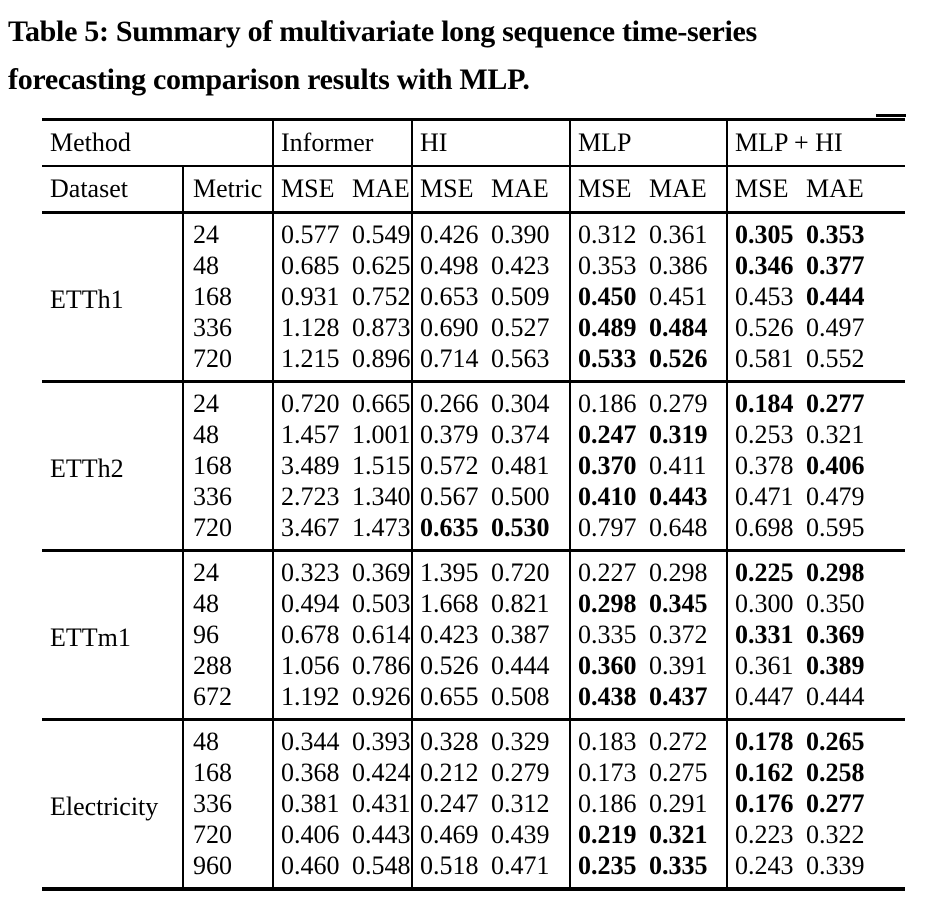 Image resolution: width=944 pixels, height=918 pixels. I want to click on value-cell: 0.451, so click(678, 296).